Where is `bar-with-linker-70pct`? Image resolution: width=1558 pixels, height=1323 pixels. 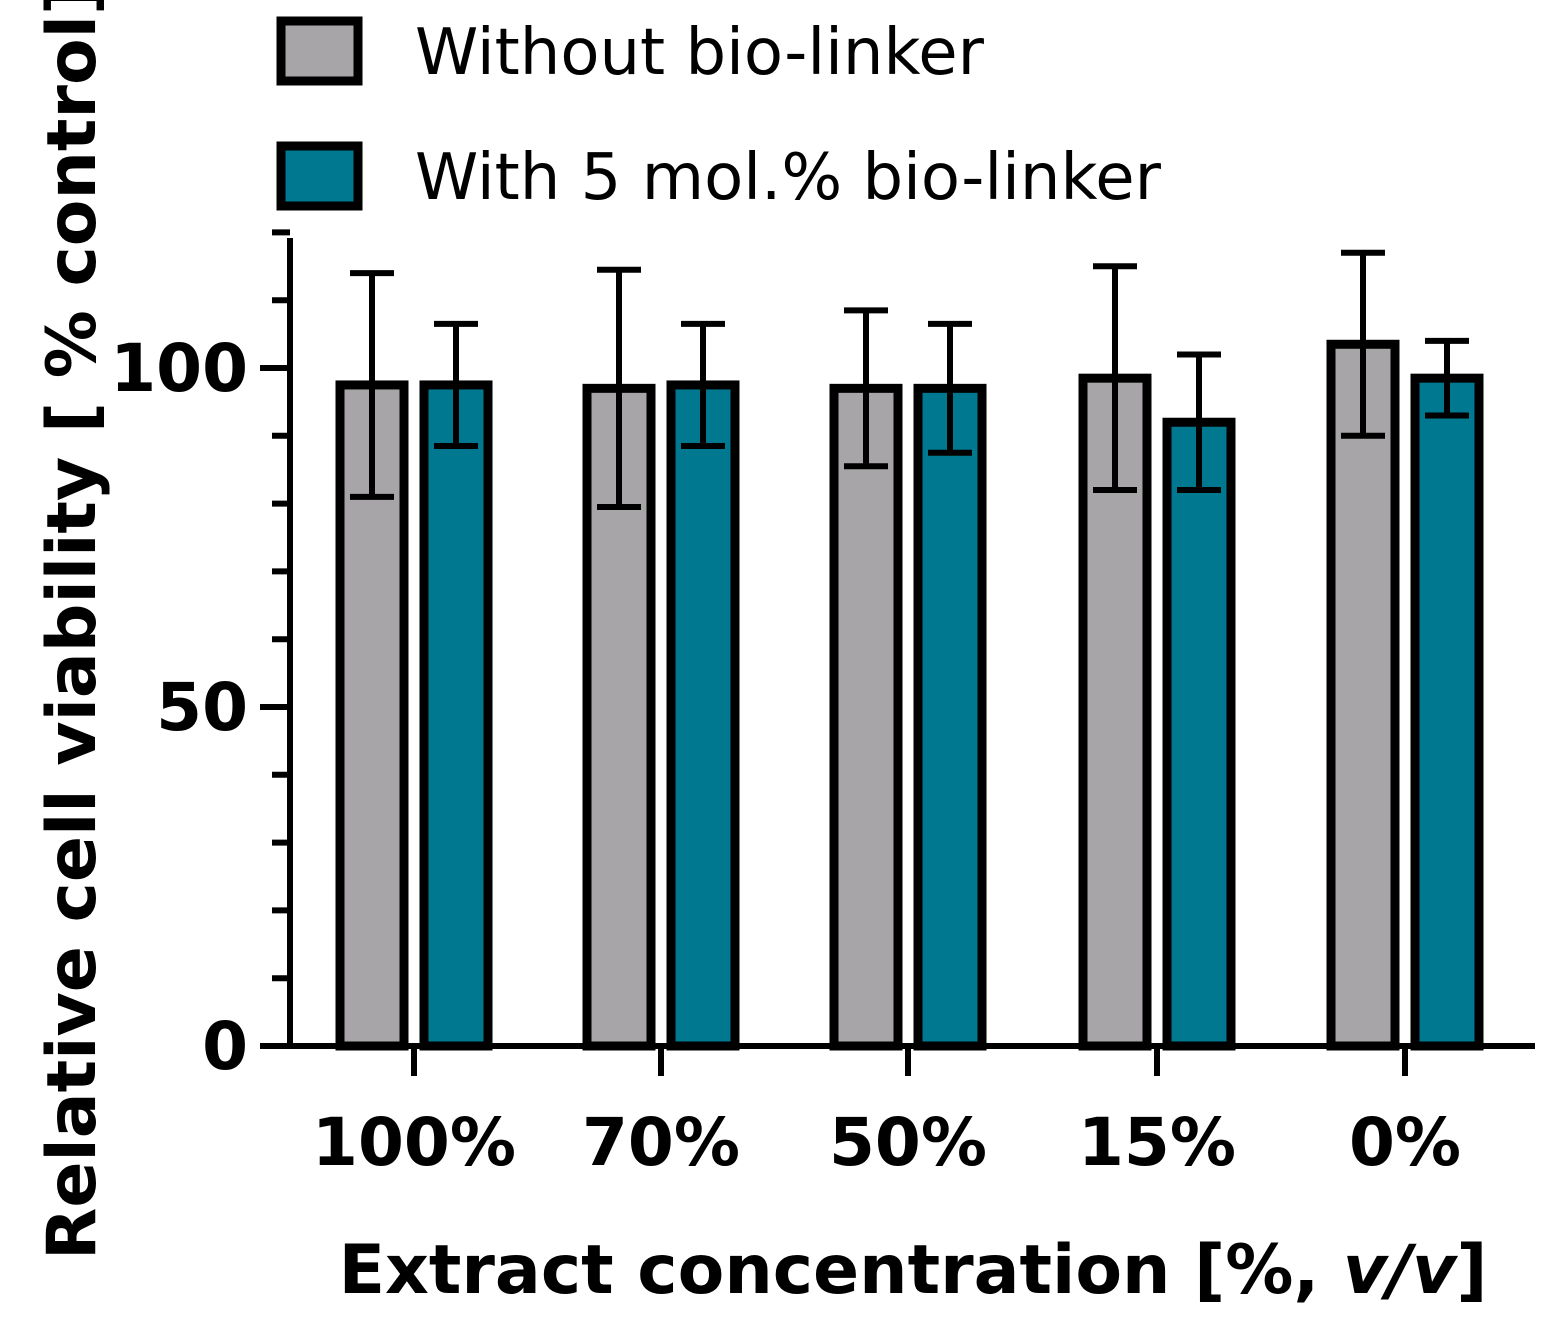 bar-with-linker-70pct is located at coordinates (703, 715).